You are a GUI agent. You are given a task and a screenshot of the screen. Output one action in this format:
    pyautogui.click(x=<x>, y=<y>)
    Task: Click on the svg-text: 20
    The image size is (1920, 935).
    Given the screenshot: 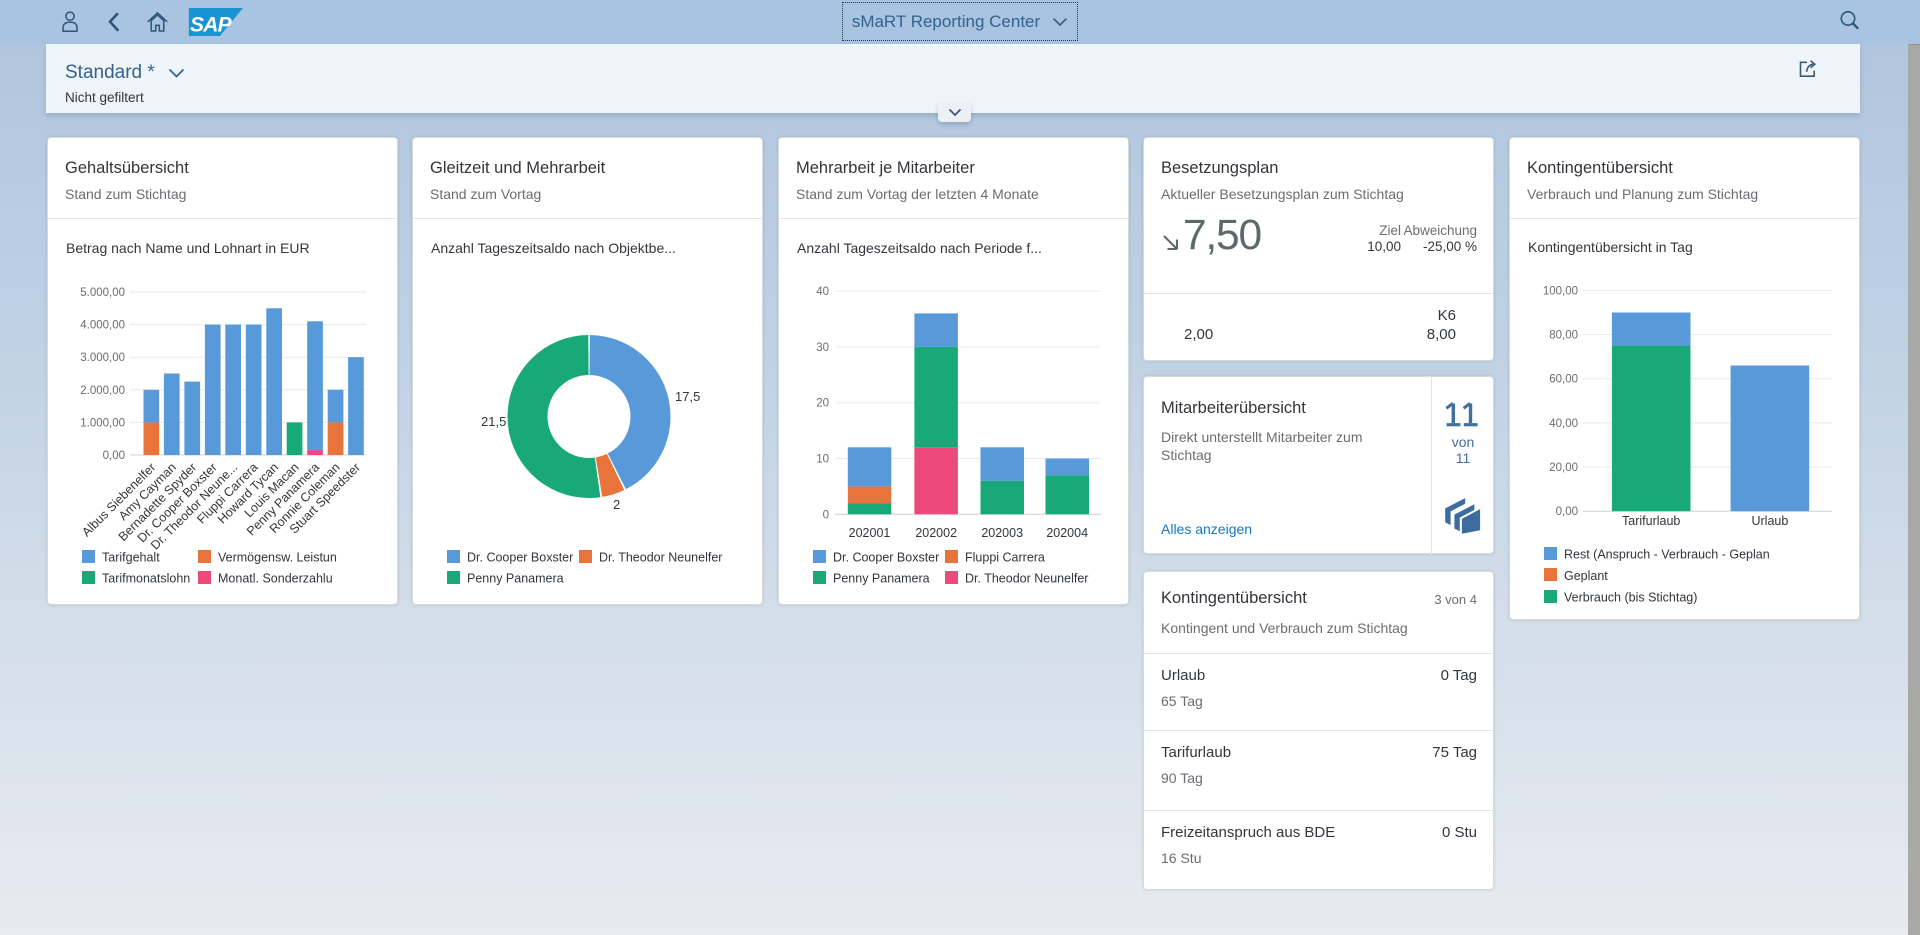 What is the action you would take?
    pyautogui.click(x=822, y=404)
    